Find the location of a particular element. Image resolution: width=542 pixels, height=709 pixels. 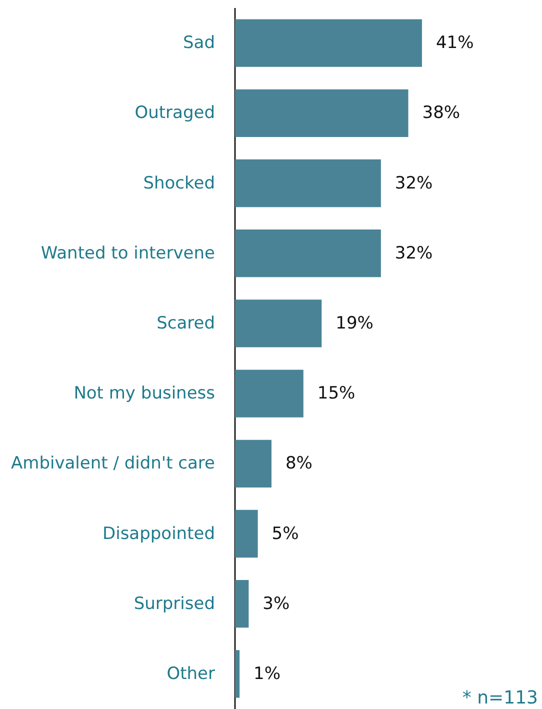

data-label: 8% is located at coordinates (298, 464).